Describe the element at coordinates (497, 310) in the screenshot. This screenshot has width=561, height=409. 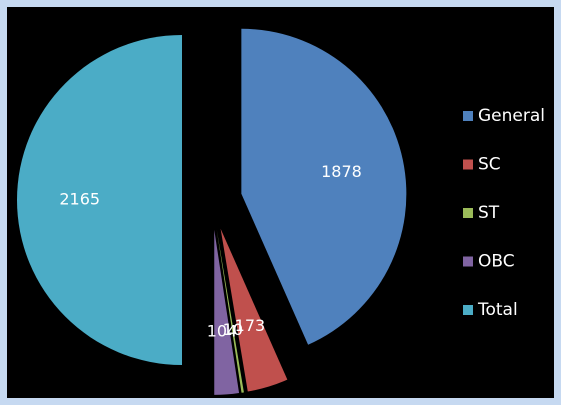
I see `legend-label: Total` at that location.